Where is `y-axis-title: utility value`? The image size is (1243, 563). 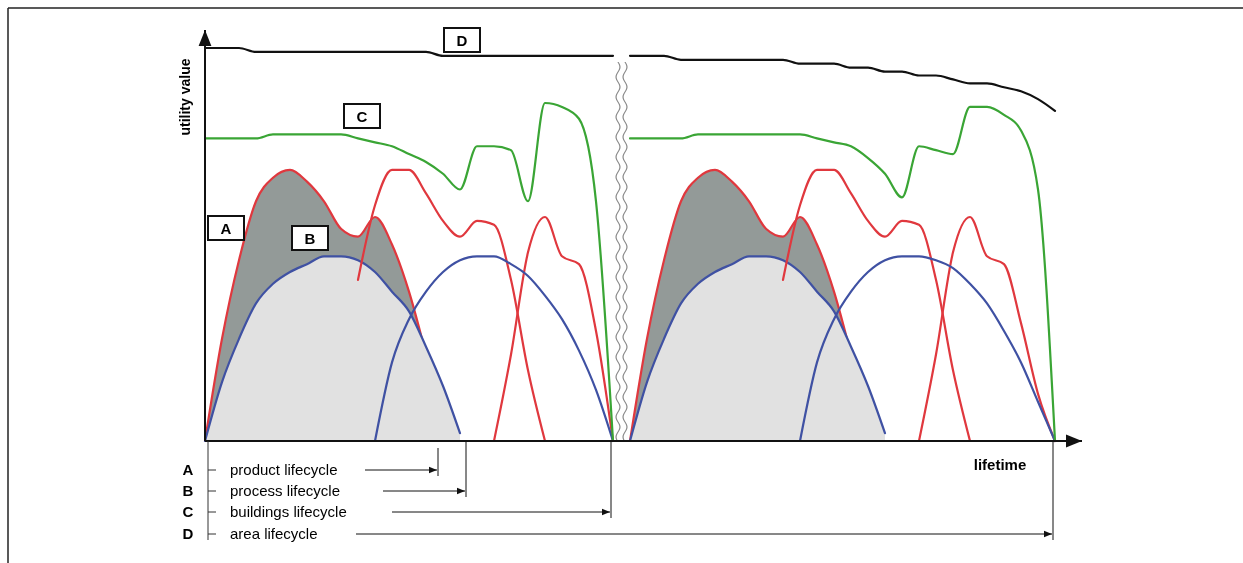
y-axis-title: utility value is located at coordinates (185, 97).